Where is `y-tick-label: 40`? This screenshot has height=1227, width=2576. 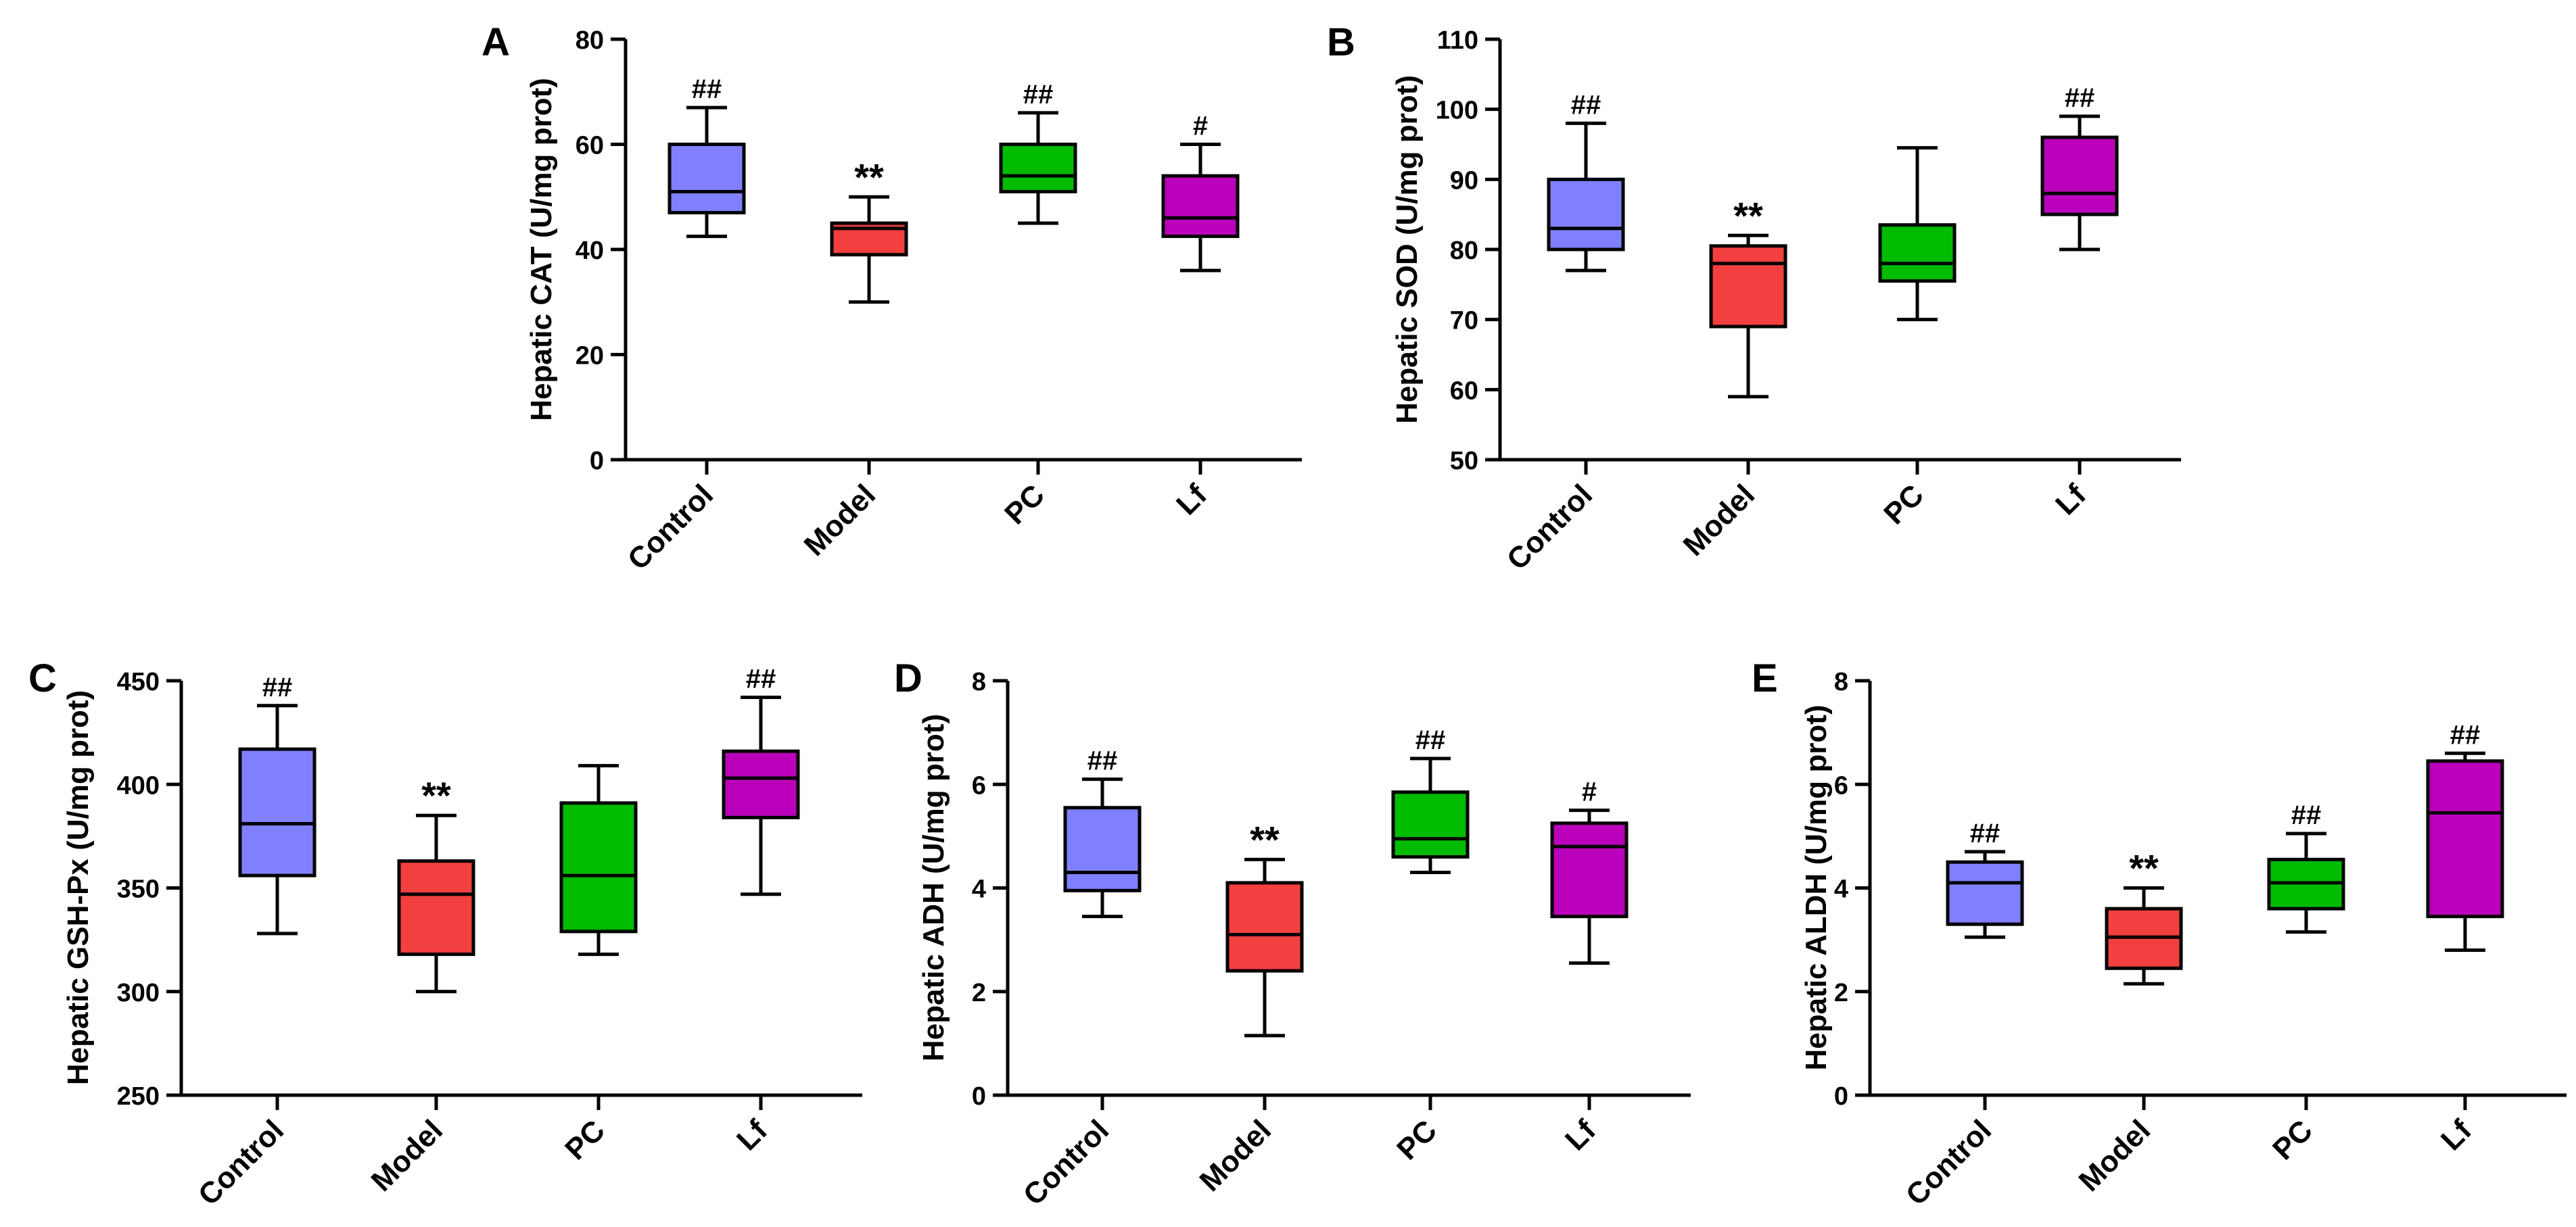 y-tick-label: 40 is located at coordinates (590, 251).